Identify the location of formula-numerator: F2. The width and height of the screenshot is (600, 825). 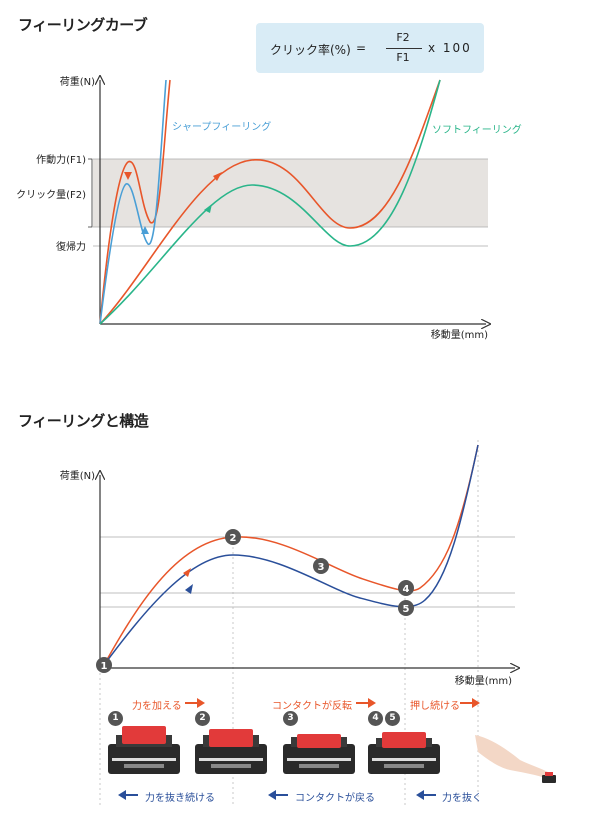
(403, 37).